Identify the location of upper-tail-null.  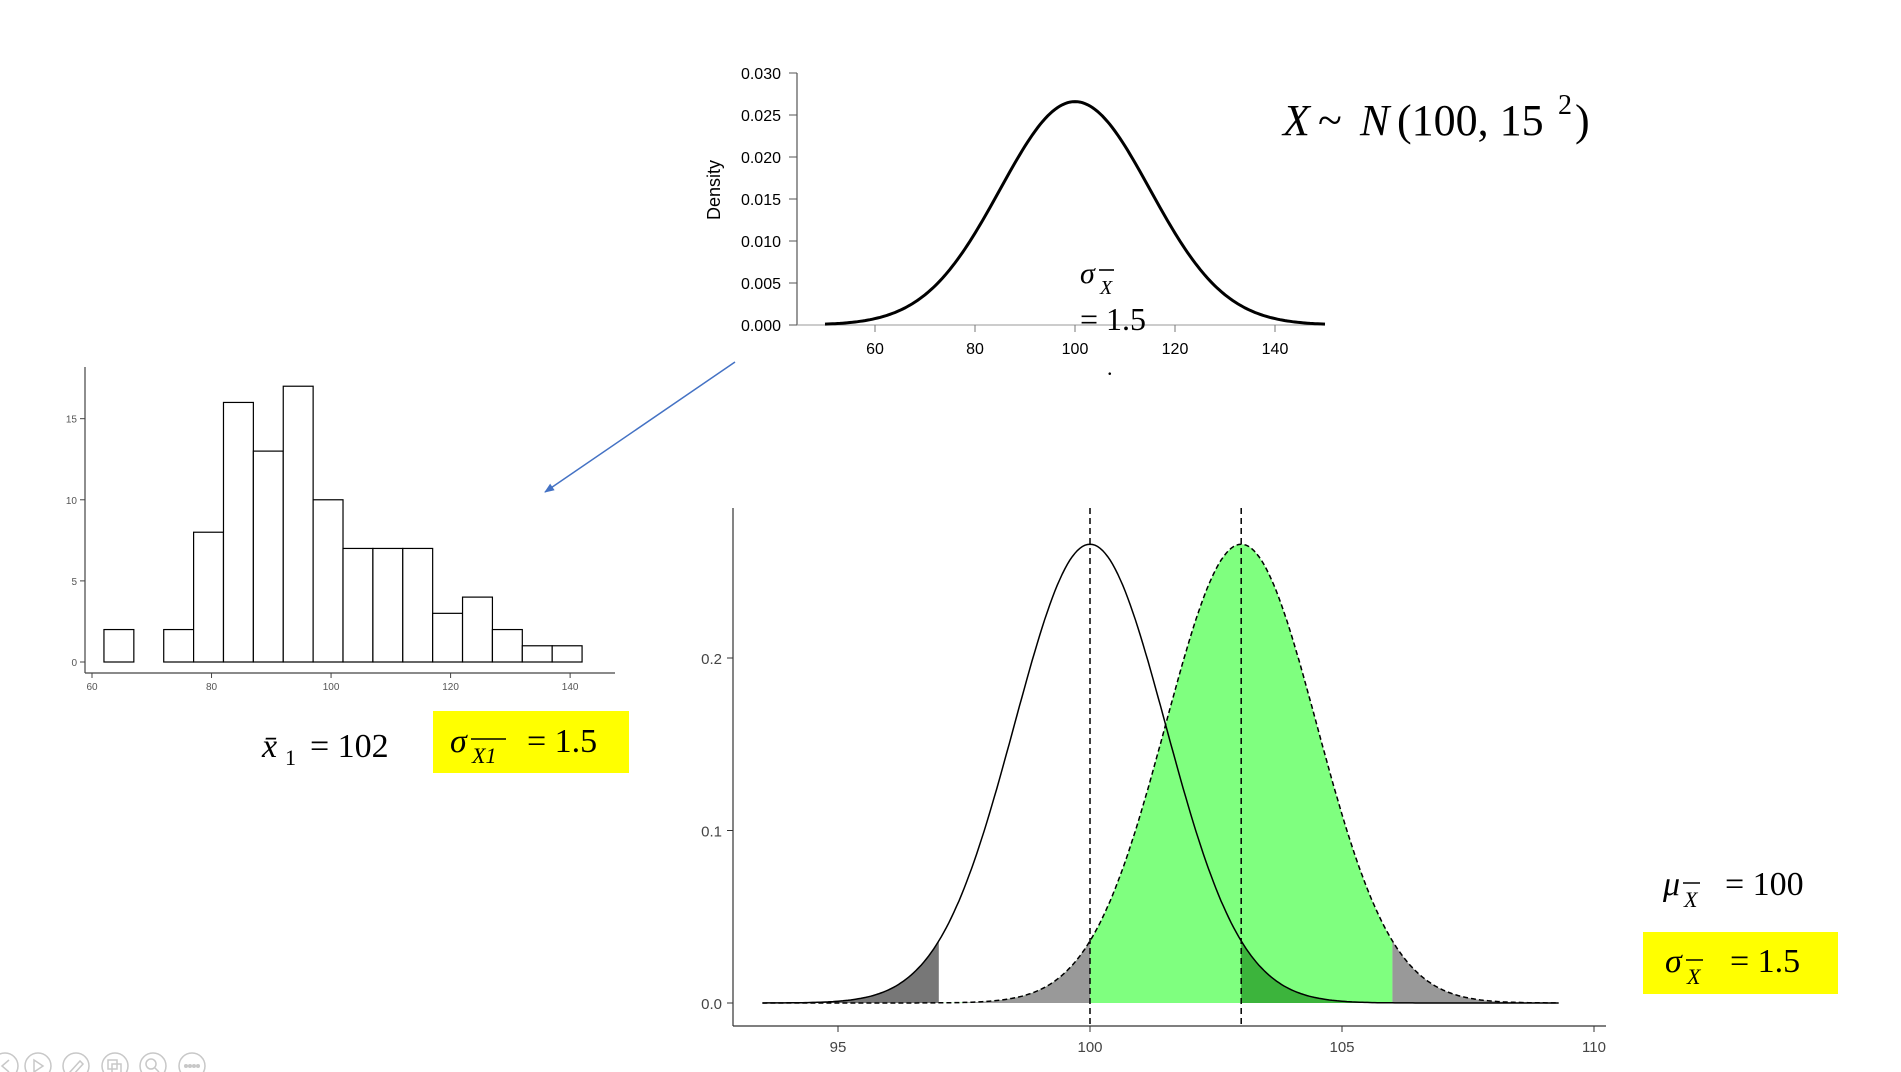
(1400, 971).